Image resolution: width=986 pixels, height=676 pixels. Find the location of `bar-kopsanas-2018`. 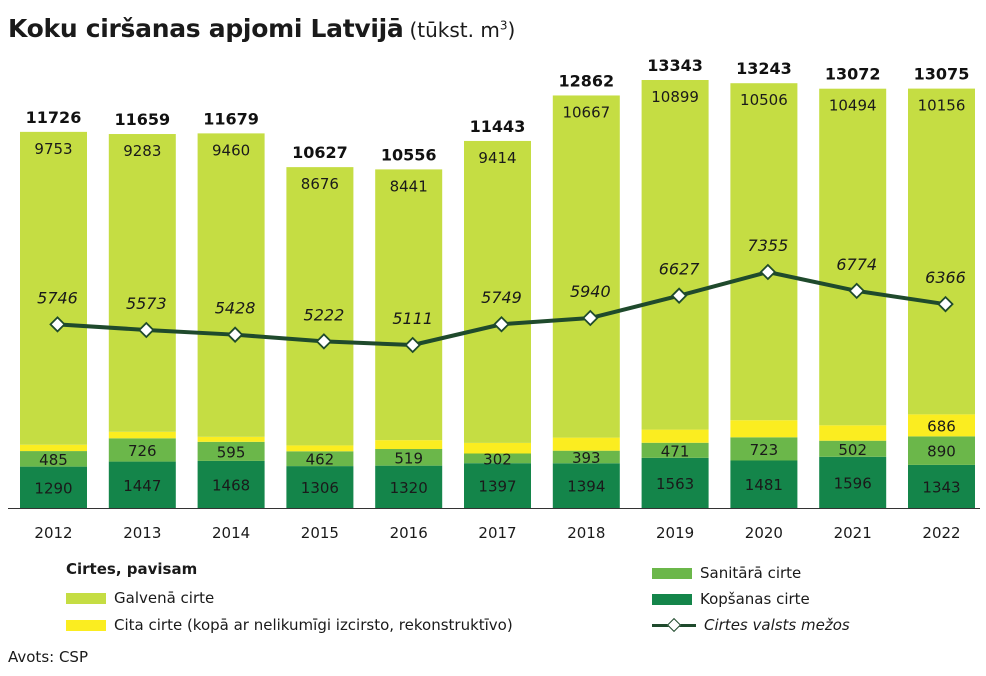

bar-kopsanas-2018 is located at coordinates (586, 485).